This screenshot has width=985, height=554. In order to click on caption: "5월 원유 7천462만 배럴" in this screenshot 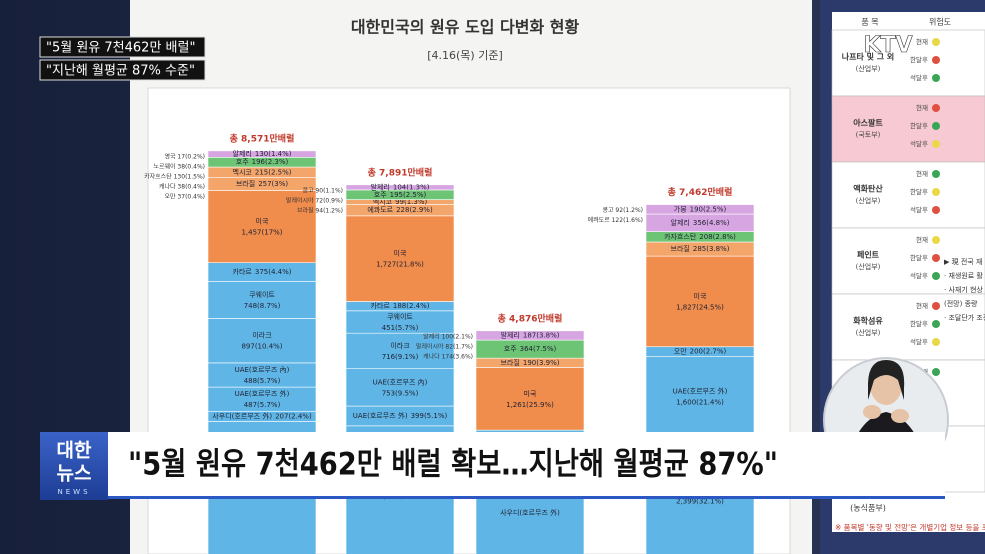, I will do `click(120, 48)`.